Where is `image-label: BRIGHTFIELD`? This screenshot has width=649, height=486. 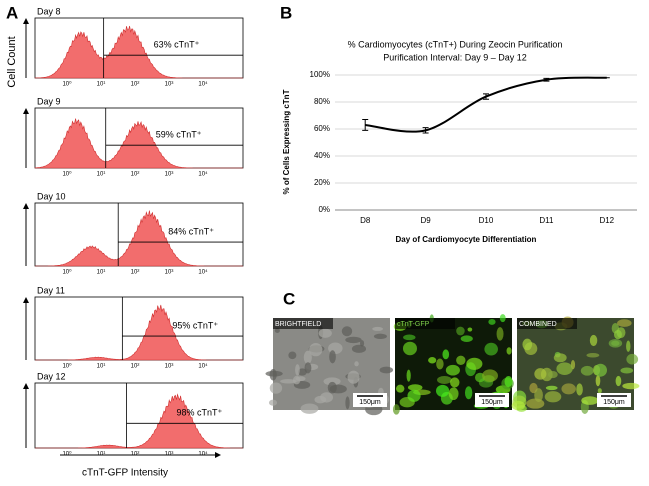 image-label: BRIGHTFIELD is located at coordinates (298, 324).